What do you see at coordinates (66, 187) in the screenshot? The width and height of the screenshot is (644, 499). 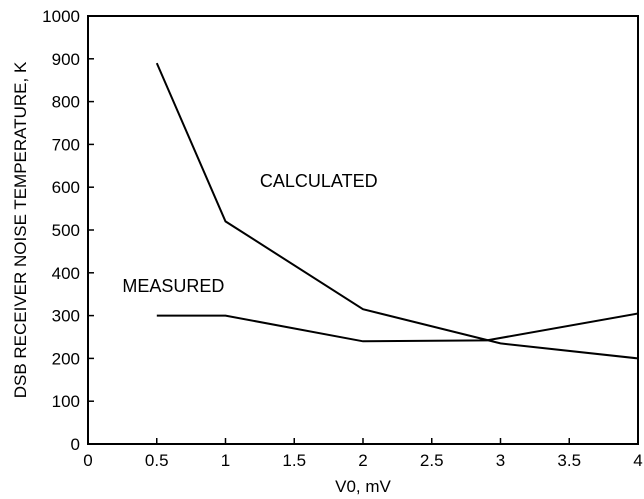 I see `y-tick-label: 600` at bounding box center [66, 187].